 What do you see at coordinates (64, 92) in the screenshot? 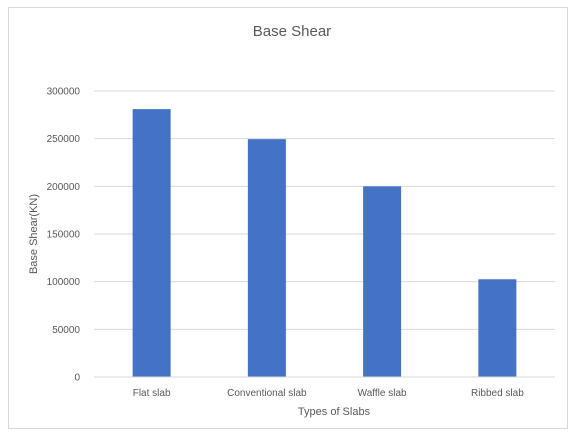
I see `y-tick-label: 300000` at bounding box center [64, 92].